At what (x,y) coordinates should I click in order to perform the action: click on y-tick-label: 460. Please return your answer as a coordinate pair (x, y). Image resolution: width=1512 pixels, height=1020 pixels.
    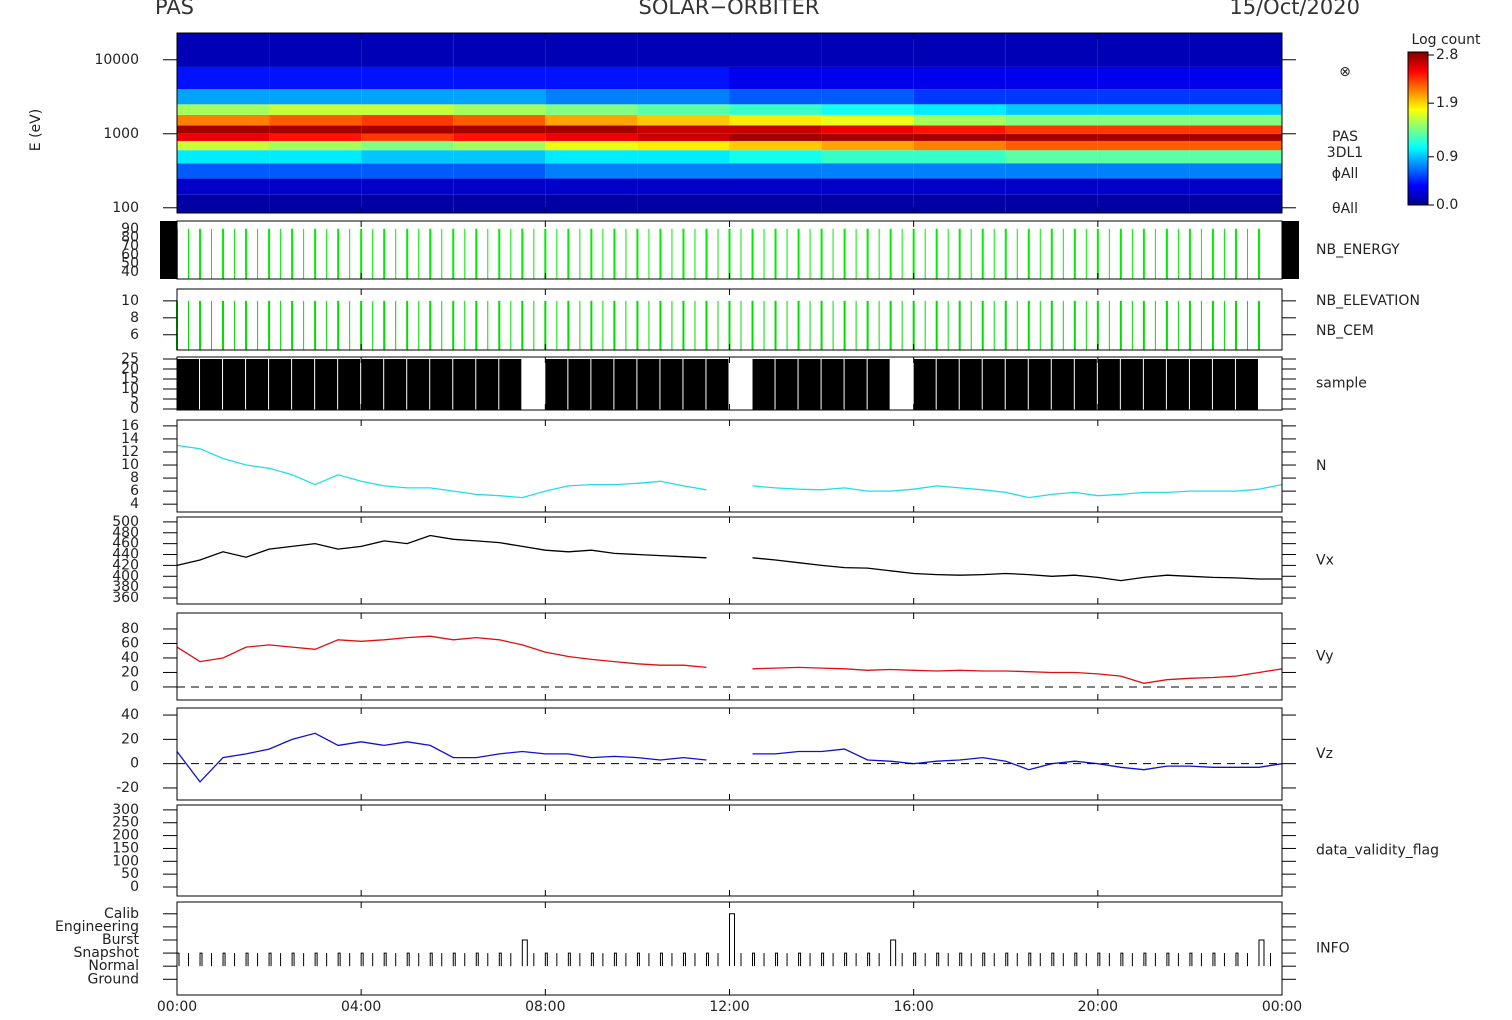
    Looking at the image, I should click on (125, 544).